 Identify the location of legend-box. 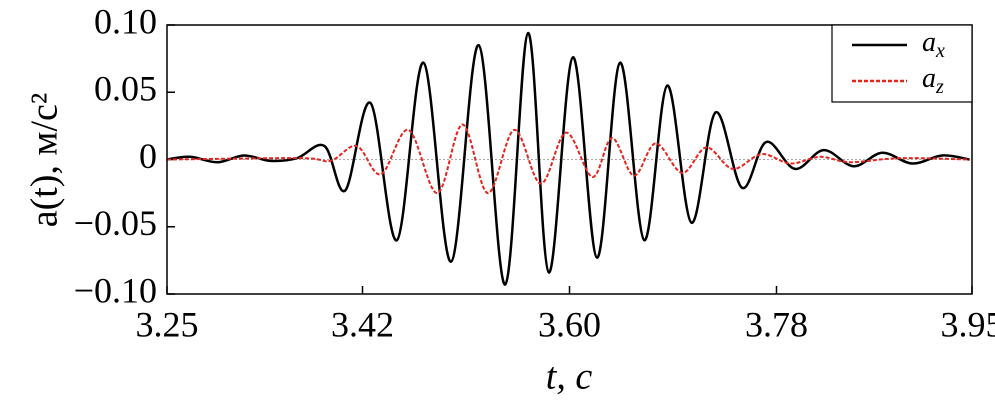
(902, 63).